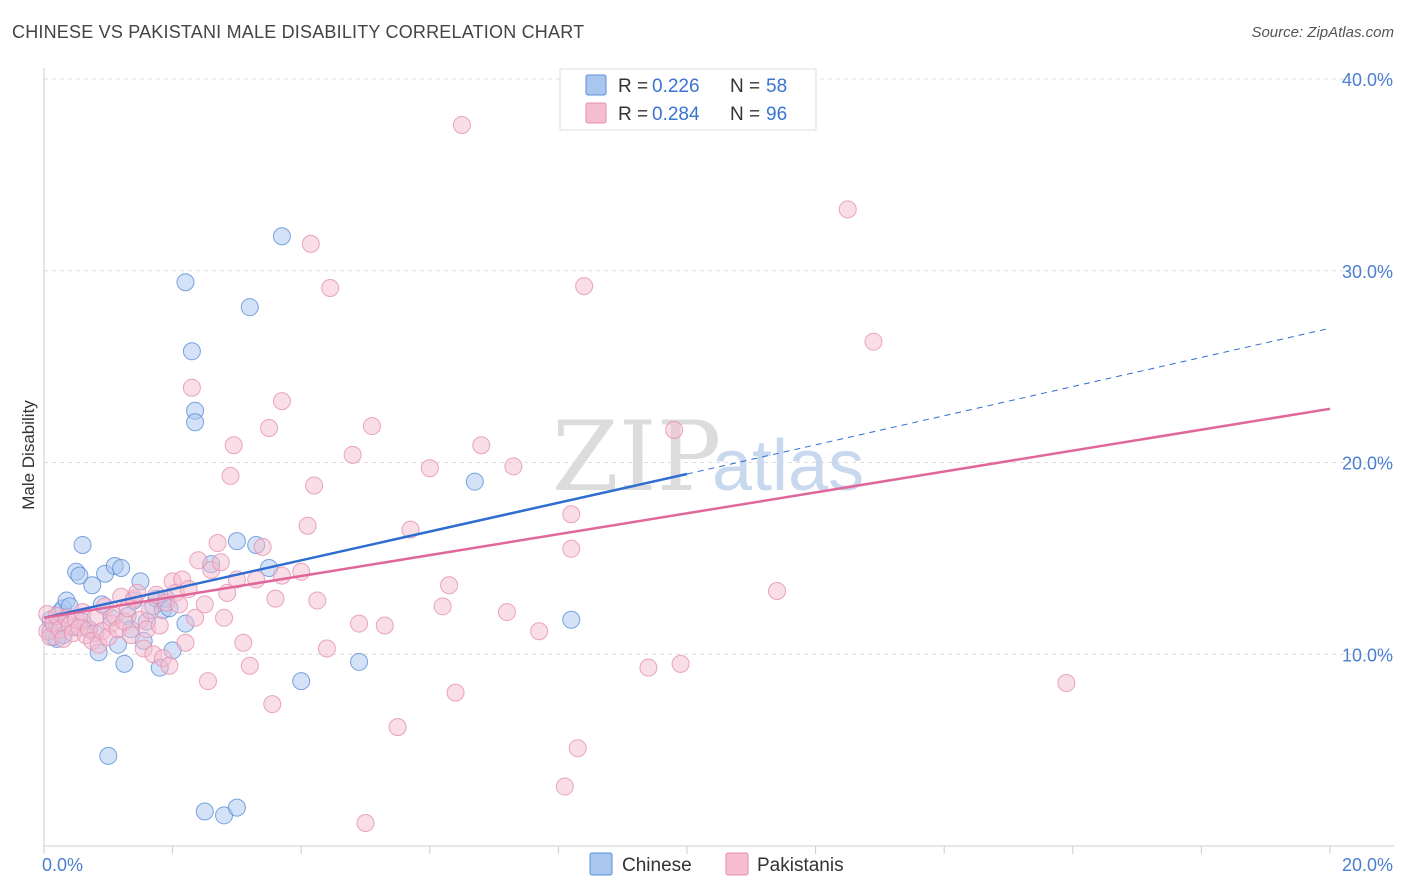  I want to click on bottom-legend-swatch-pakistani, so click(737, 864).